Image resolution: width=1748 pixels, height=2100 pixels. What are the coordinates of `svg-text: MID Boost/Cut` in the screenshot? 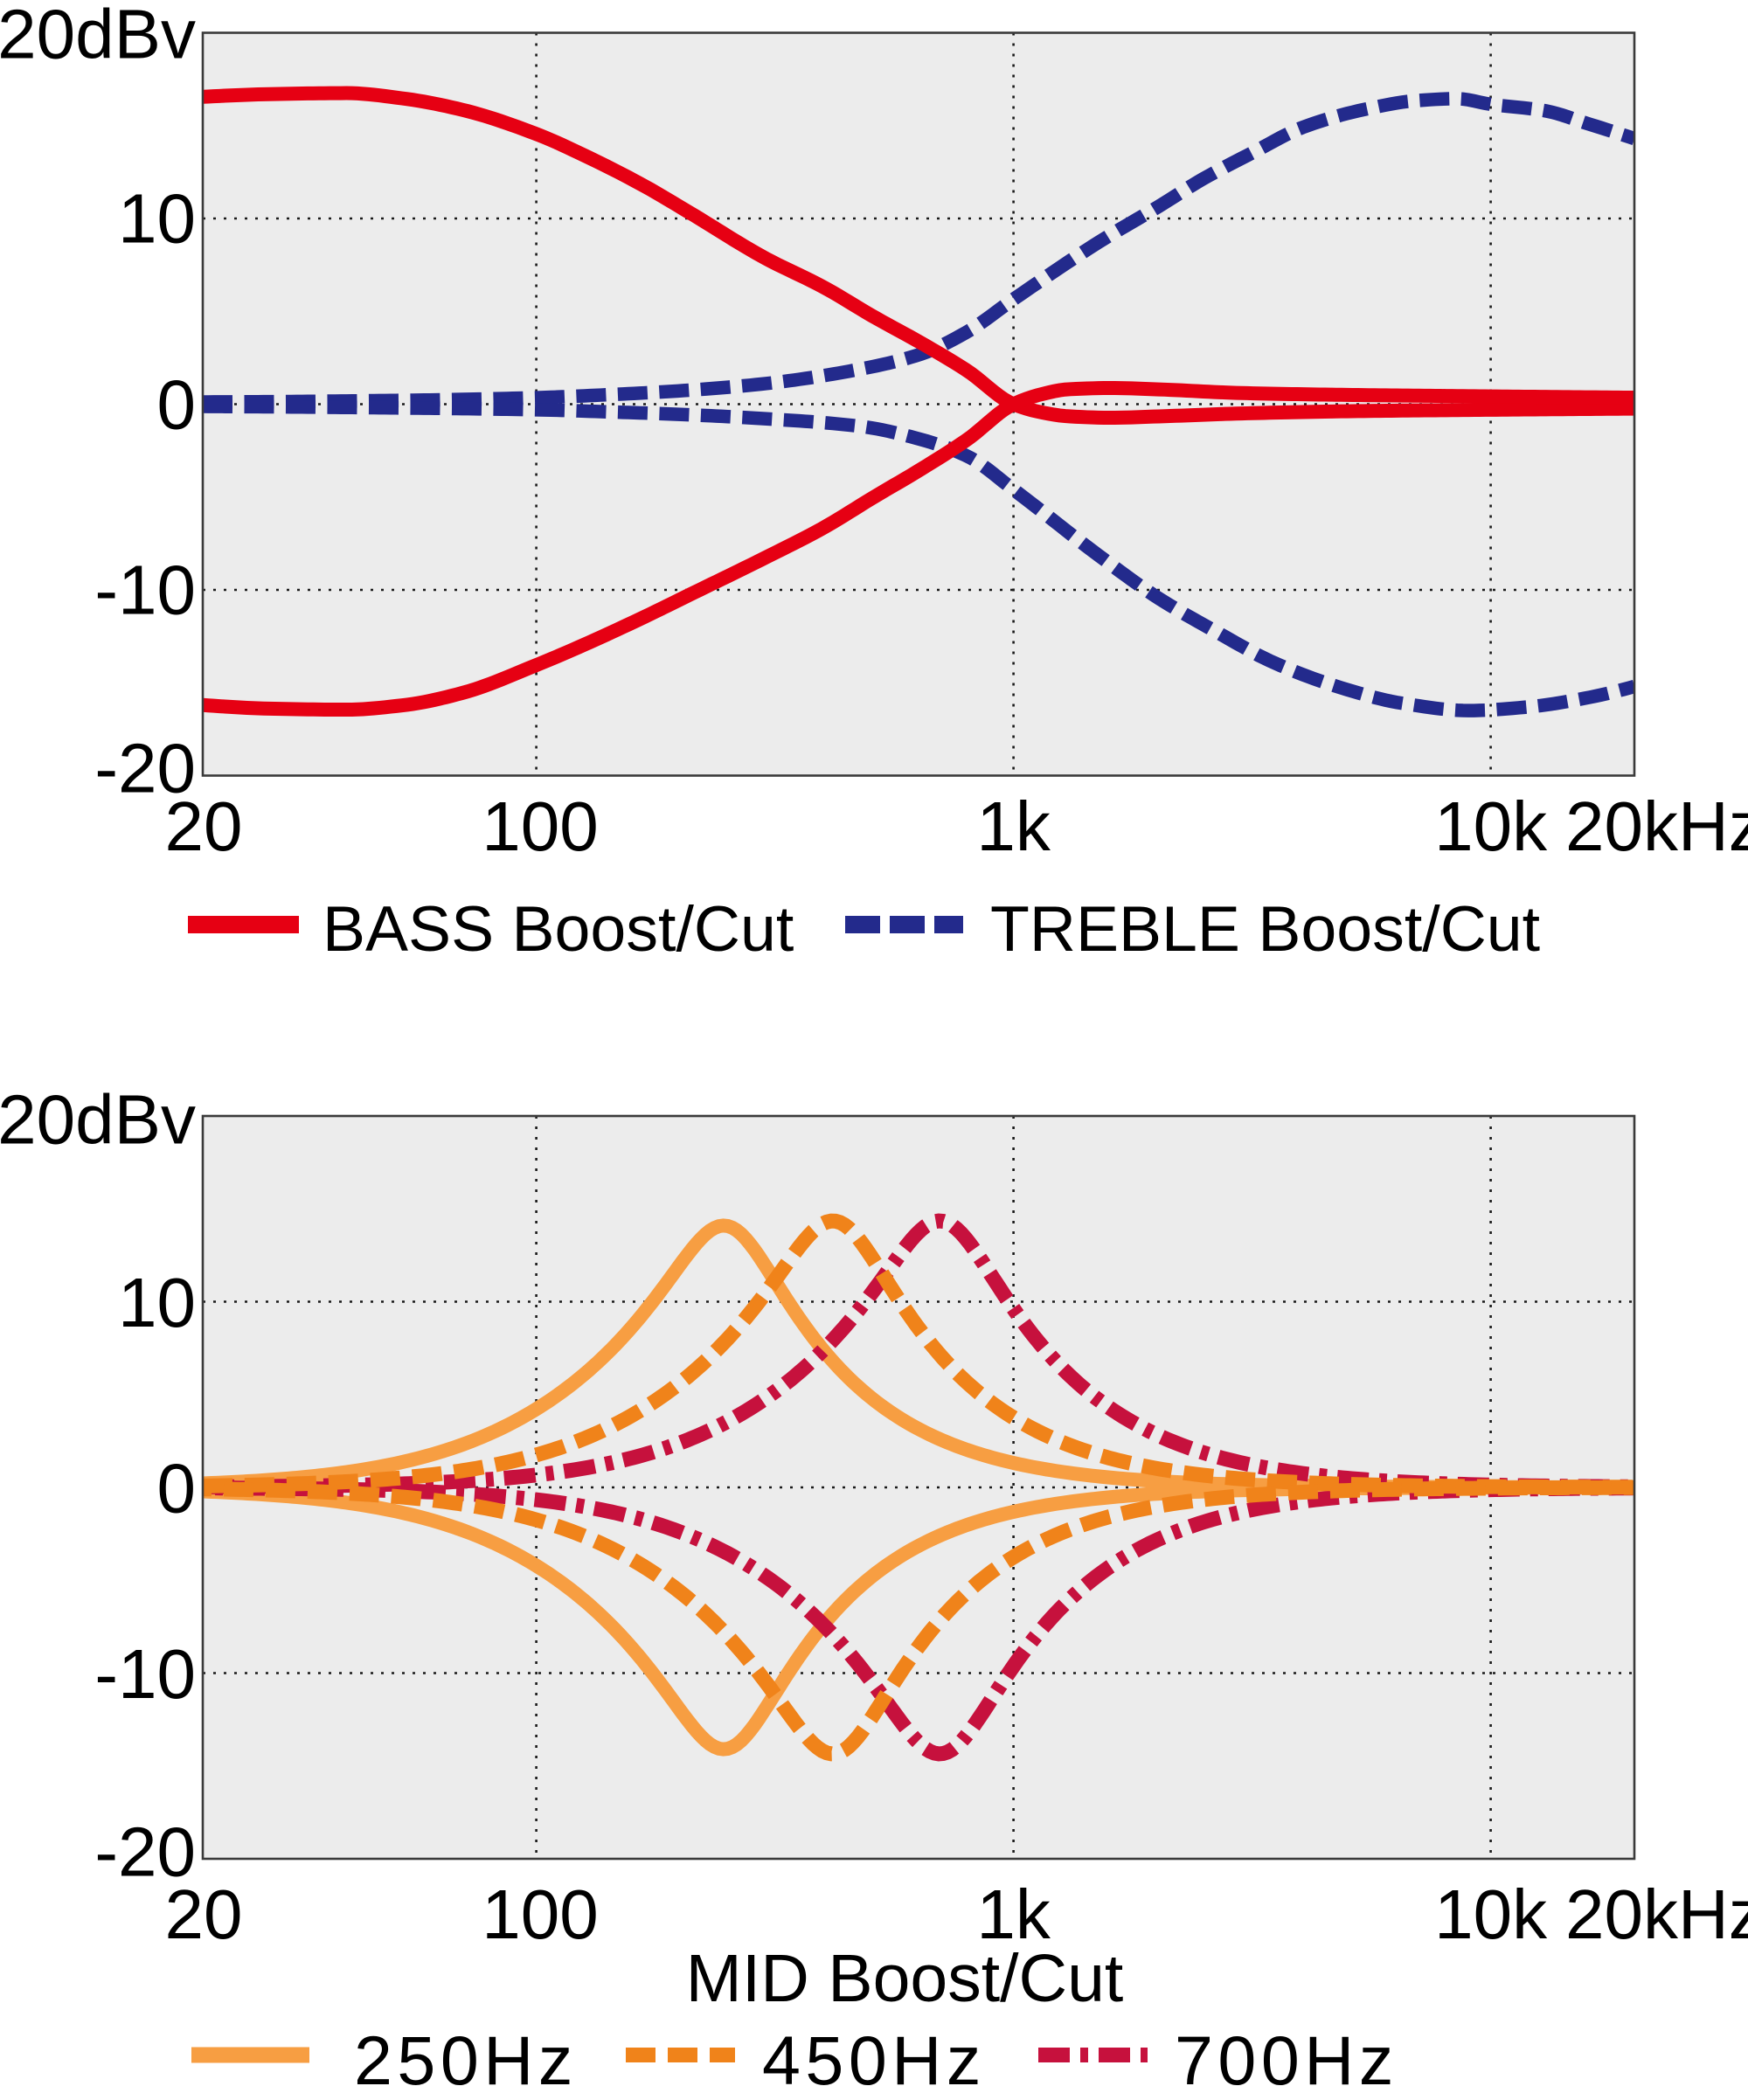 It's located at (905, 1979).